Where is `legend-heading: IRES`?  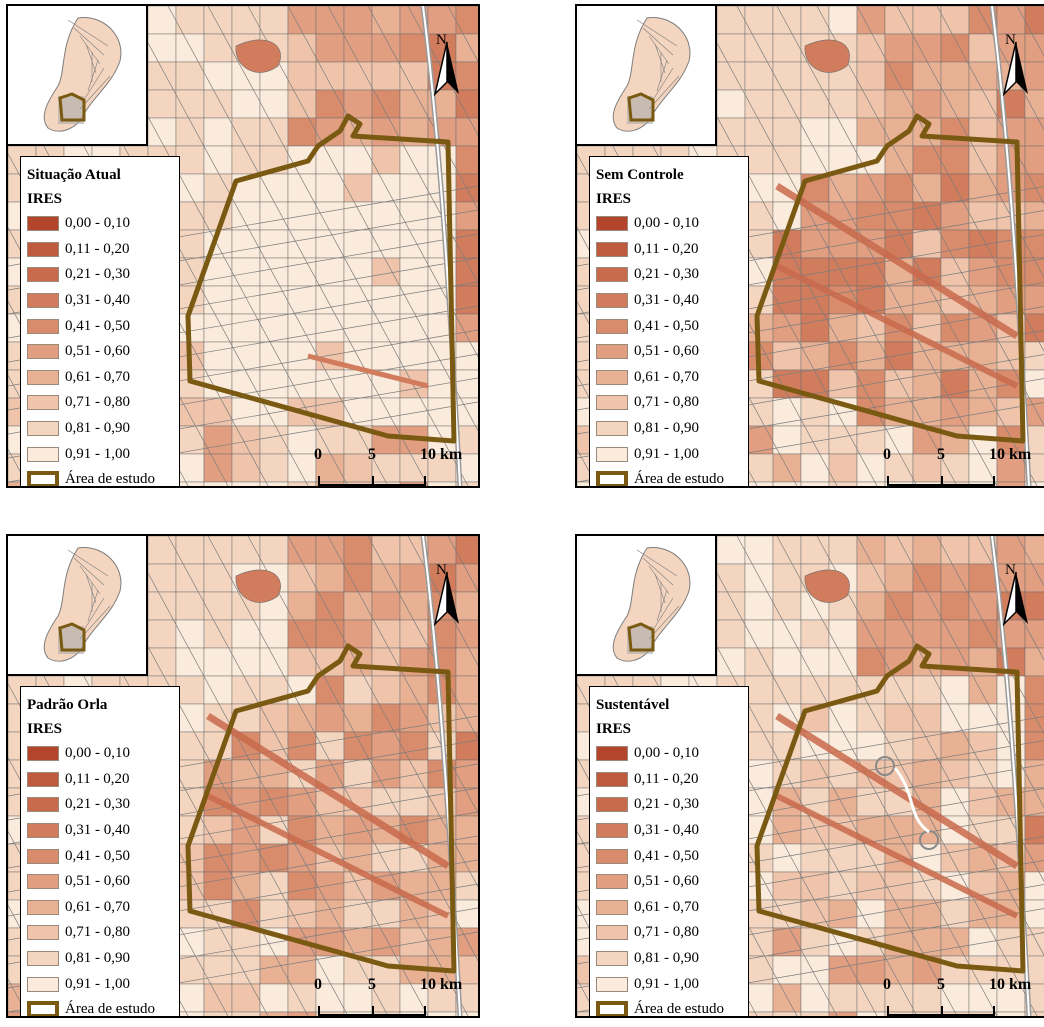
legend-heading: IRES is located at coordinates (45, 729).